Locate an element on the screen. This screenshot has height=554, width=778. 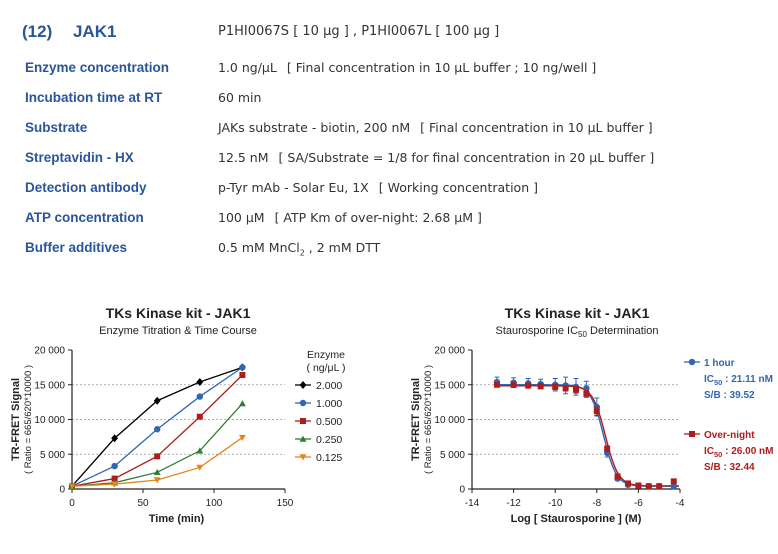
chart1-ytick-label: 20 000 is located at coordinates (49, 351).